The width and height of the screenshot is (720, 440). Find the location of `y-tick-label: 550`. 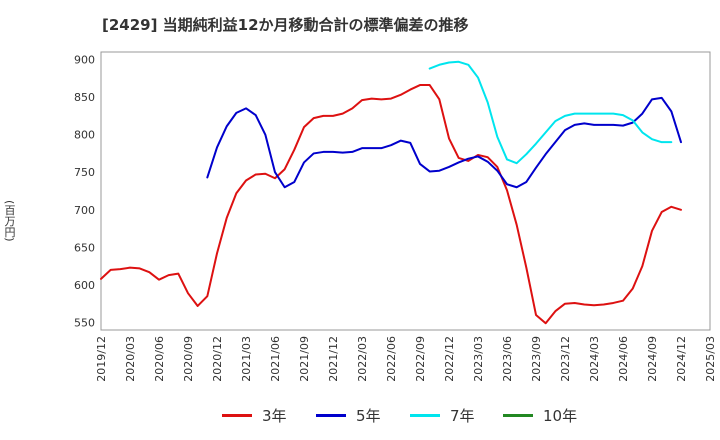

y-tick-label: 550 is located at coordinates (84, 322).